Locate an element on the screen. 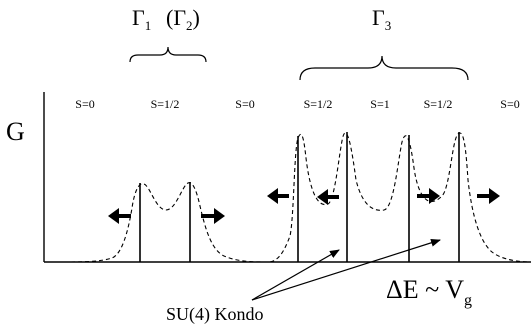  gamma1-label: Γ1 is located at coordinates (141, 19).